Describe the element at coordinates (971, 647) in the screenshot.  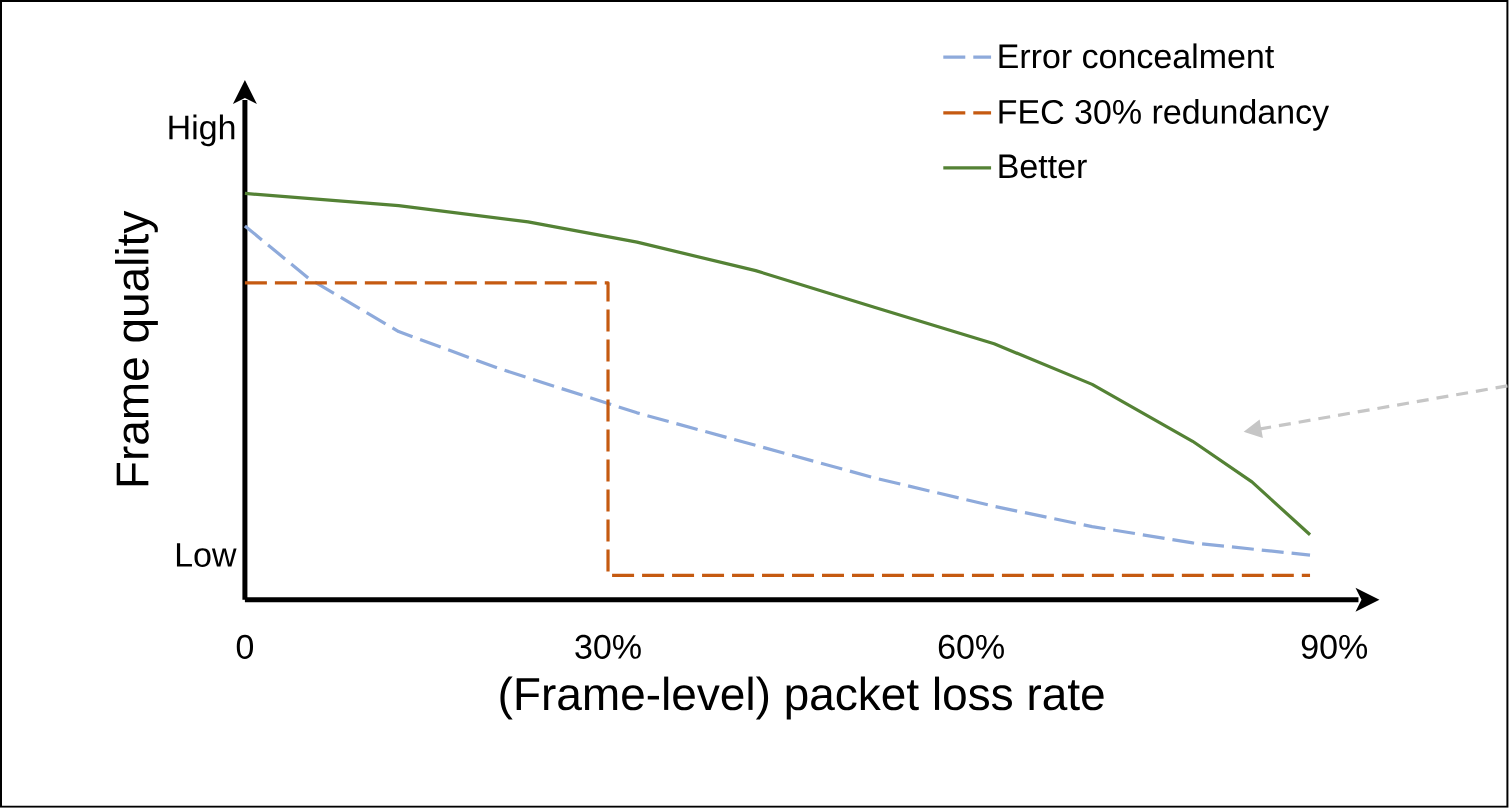
I see `x-tick-label: 60%` at that location.